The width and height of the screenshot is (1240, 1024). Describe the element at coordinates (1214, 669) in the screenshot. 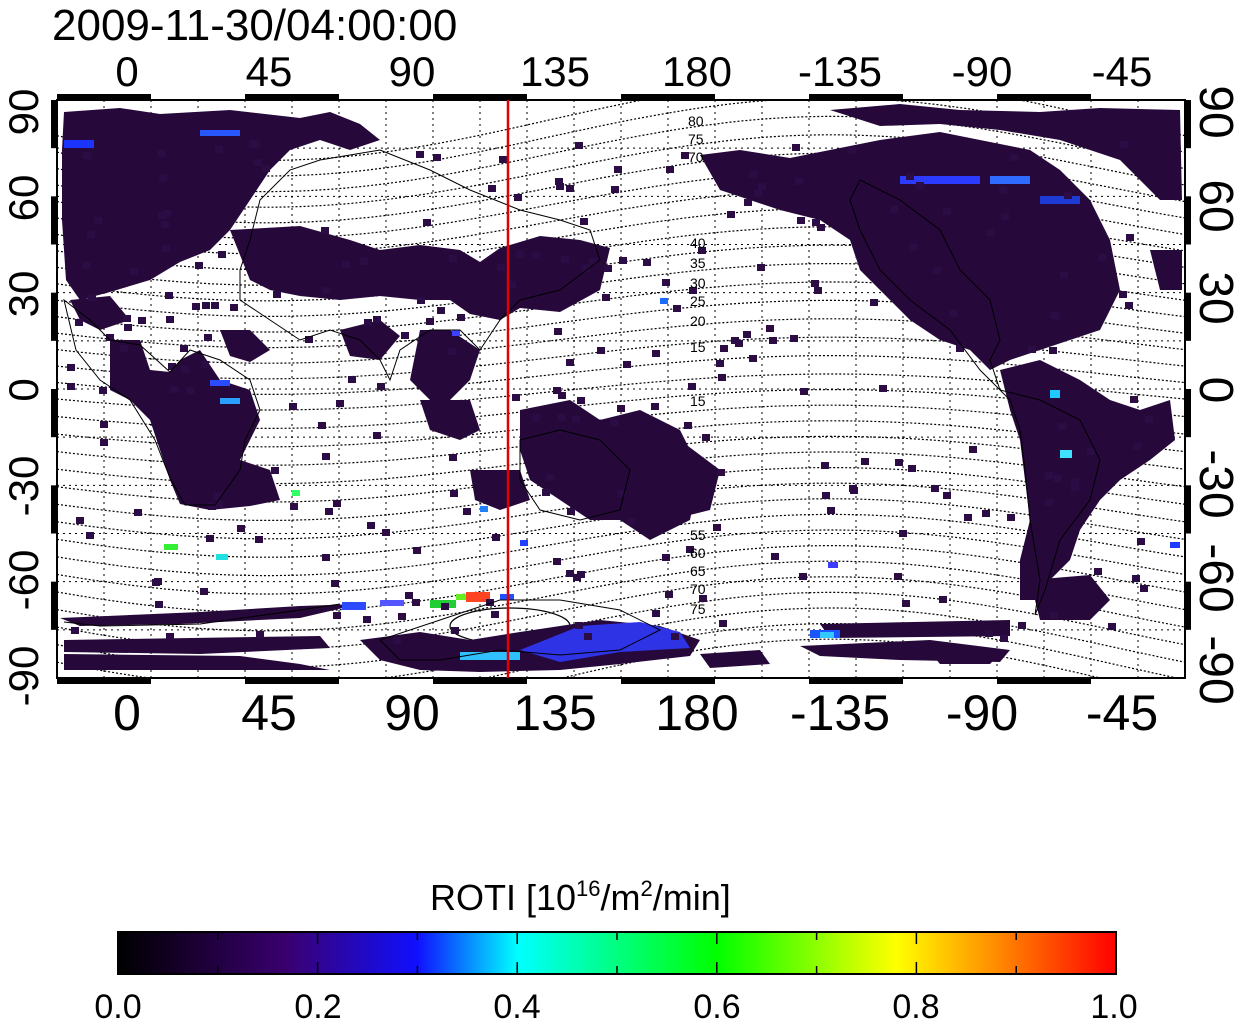

I see `right-lat-tick: -90` at that location.